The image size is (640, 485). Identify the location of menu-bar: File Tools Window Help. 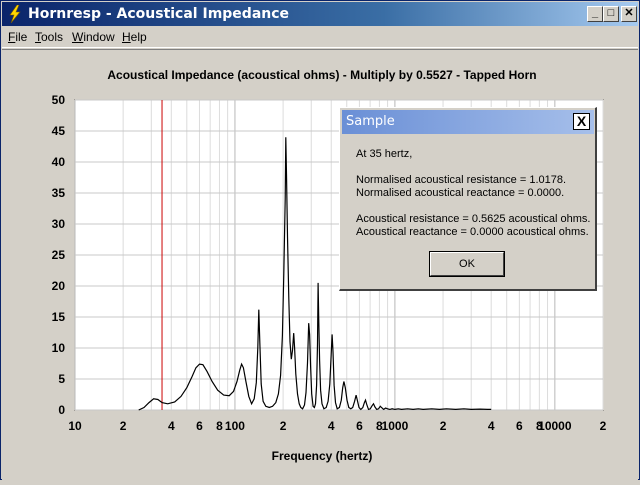
(320, 37).